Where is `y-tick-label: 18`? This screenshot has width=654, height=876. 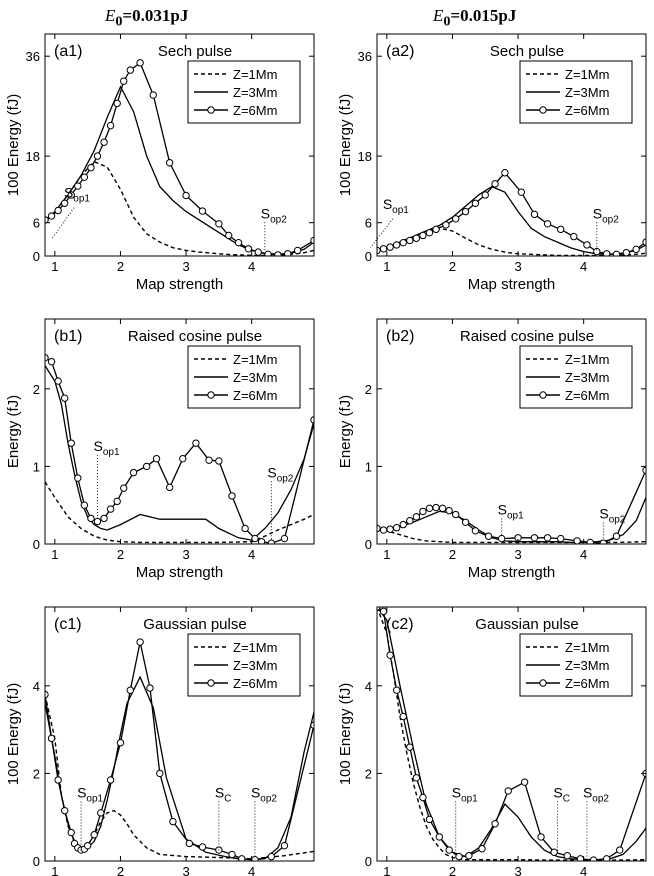
y-tick-label: 18 is located at coordinates (33, 156).